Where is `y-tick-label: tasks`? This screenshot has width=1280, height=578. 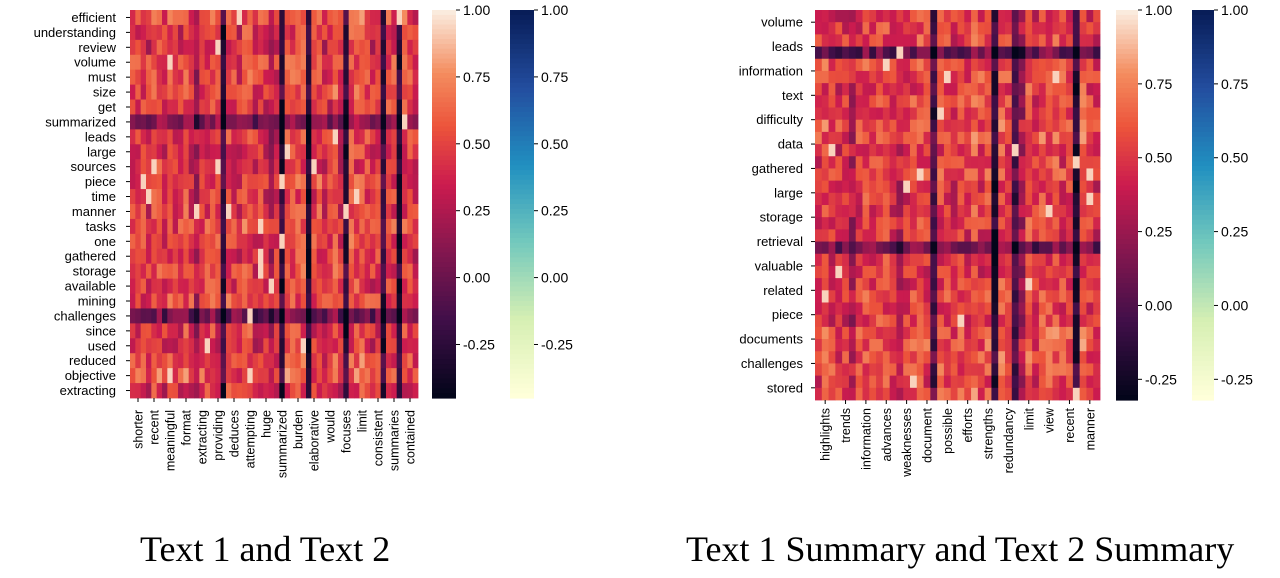 y-tick-label: tasks is located at coordinates (101, 226).